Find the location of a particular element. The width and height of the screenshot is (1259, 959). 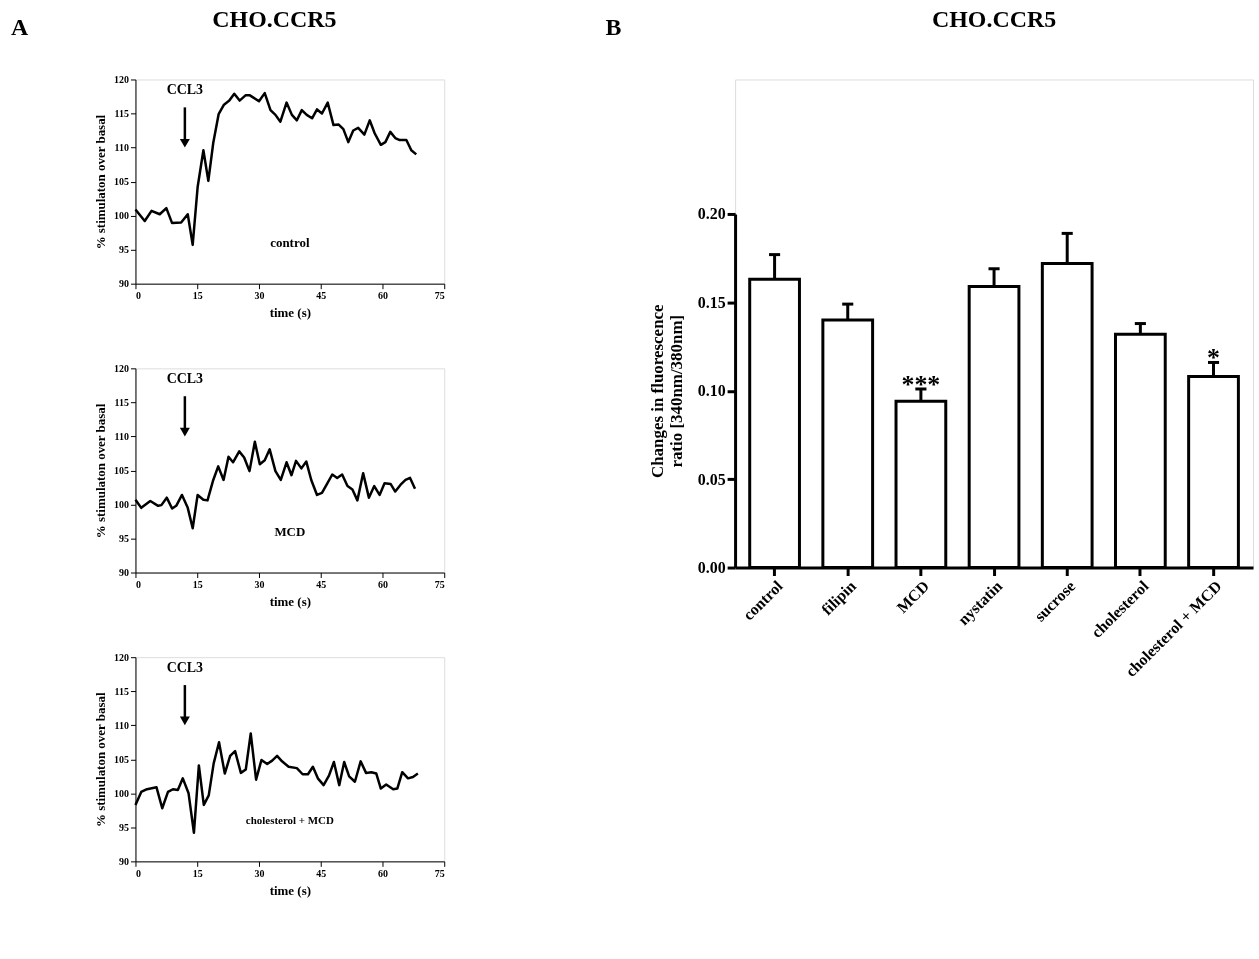

annotation: control is located at coordinates (290, 242).